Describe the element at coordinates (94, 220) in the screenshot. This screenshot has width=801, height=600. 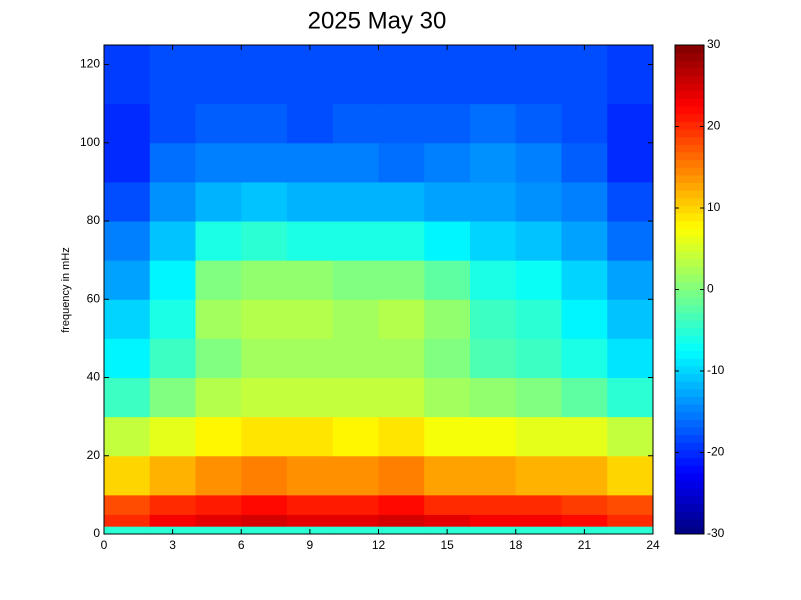
I see `y-tick-label: 80` at that location.